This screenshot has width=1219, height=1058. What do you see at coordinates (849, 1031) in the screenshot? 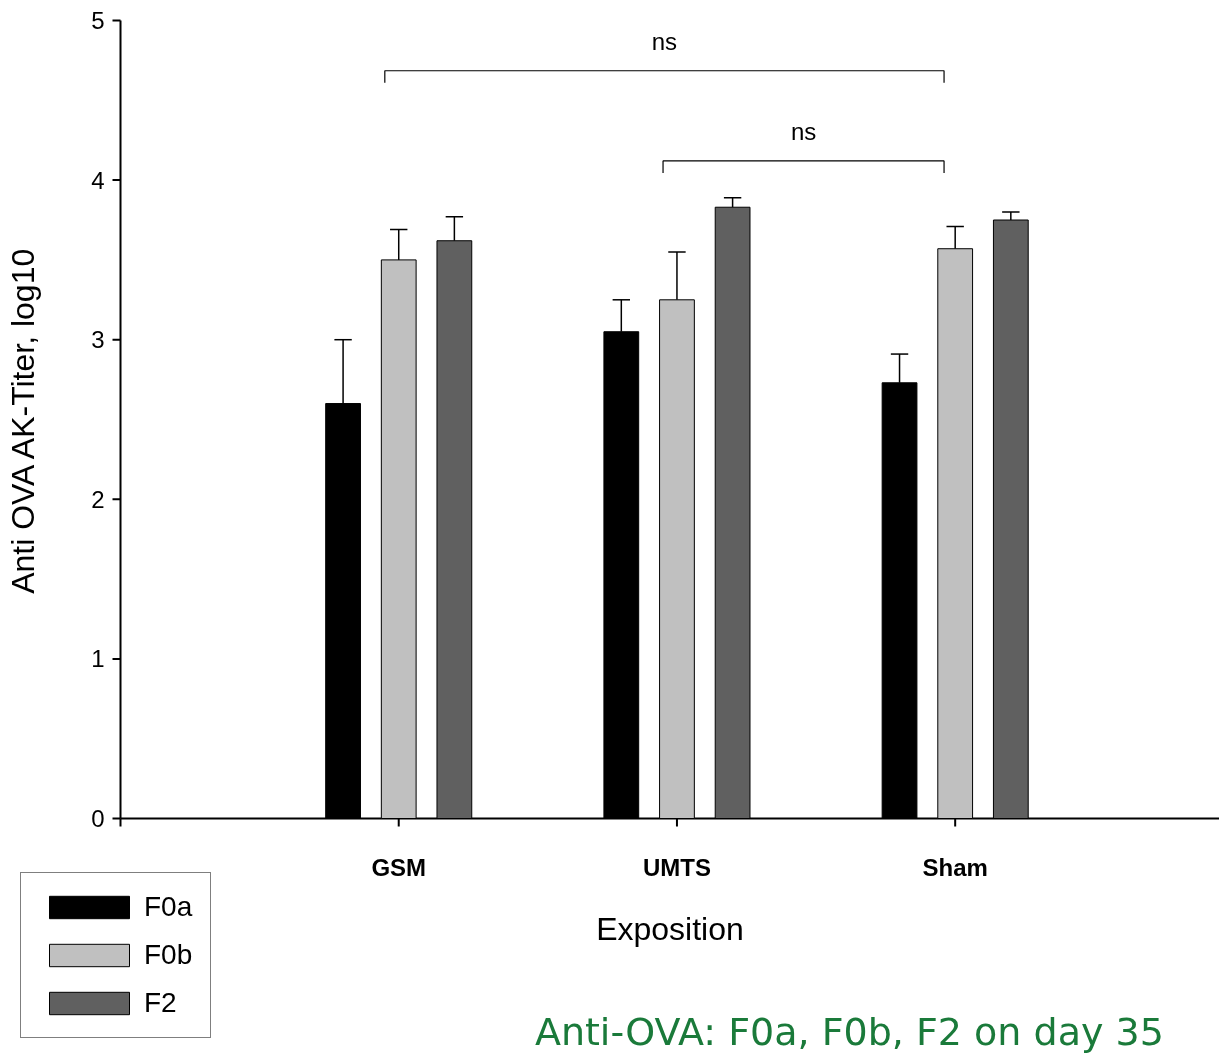
I see `text: Anti-OVA: F0a, F0b, F2 on day 35` at bounding box center [849, 1031].